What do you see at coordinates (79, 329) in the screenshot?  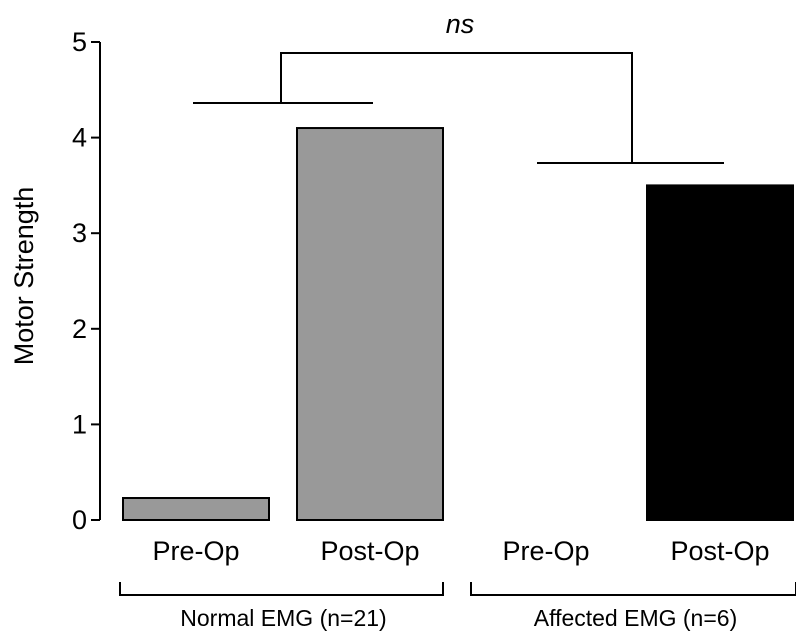 I see `y-tick-label: 2` at bounding box center [79, 329].